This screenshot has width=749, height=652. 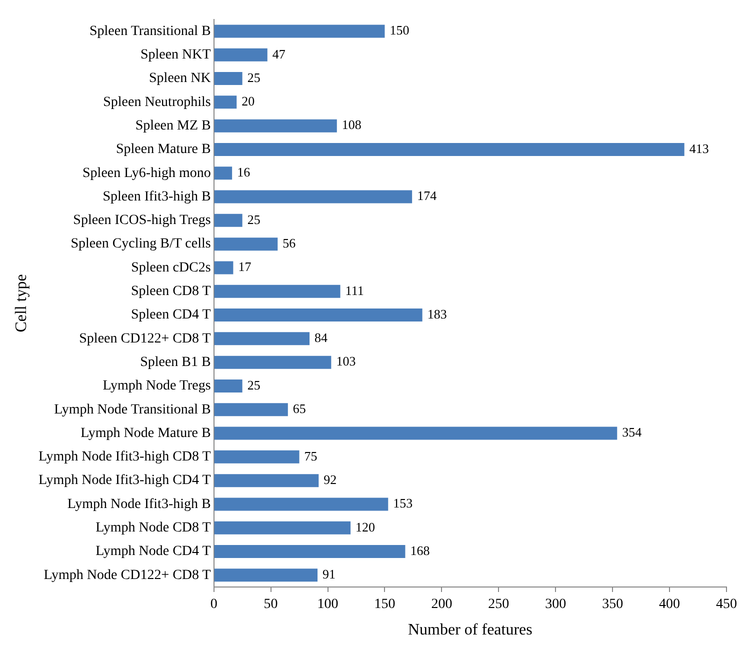 What do you see at coordinates (145, 338) in the screenshot?
I see `y-tick-label: Spleen CD122+ CD8 T` at bounding box center [145, 338].